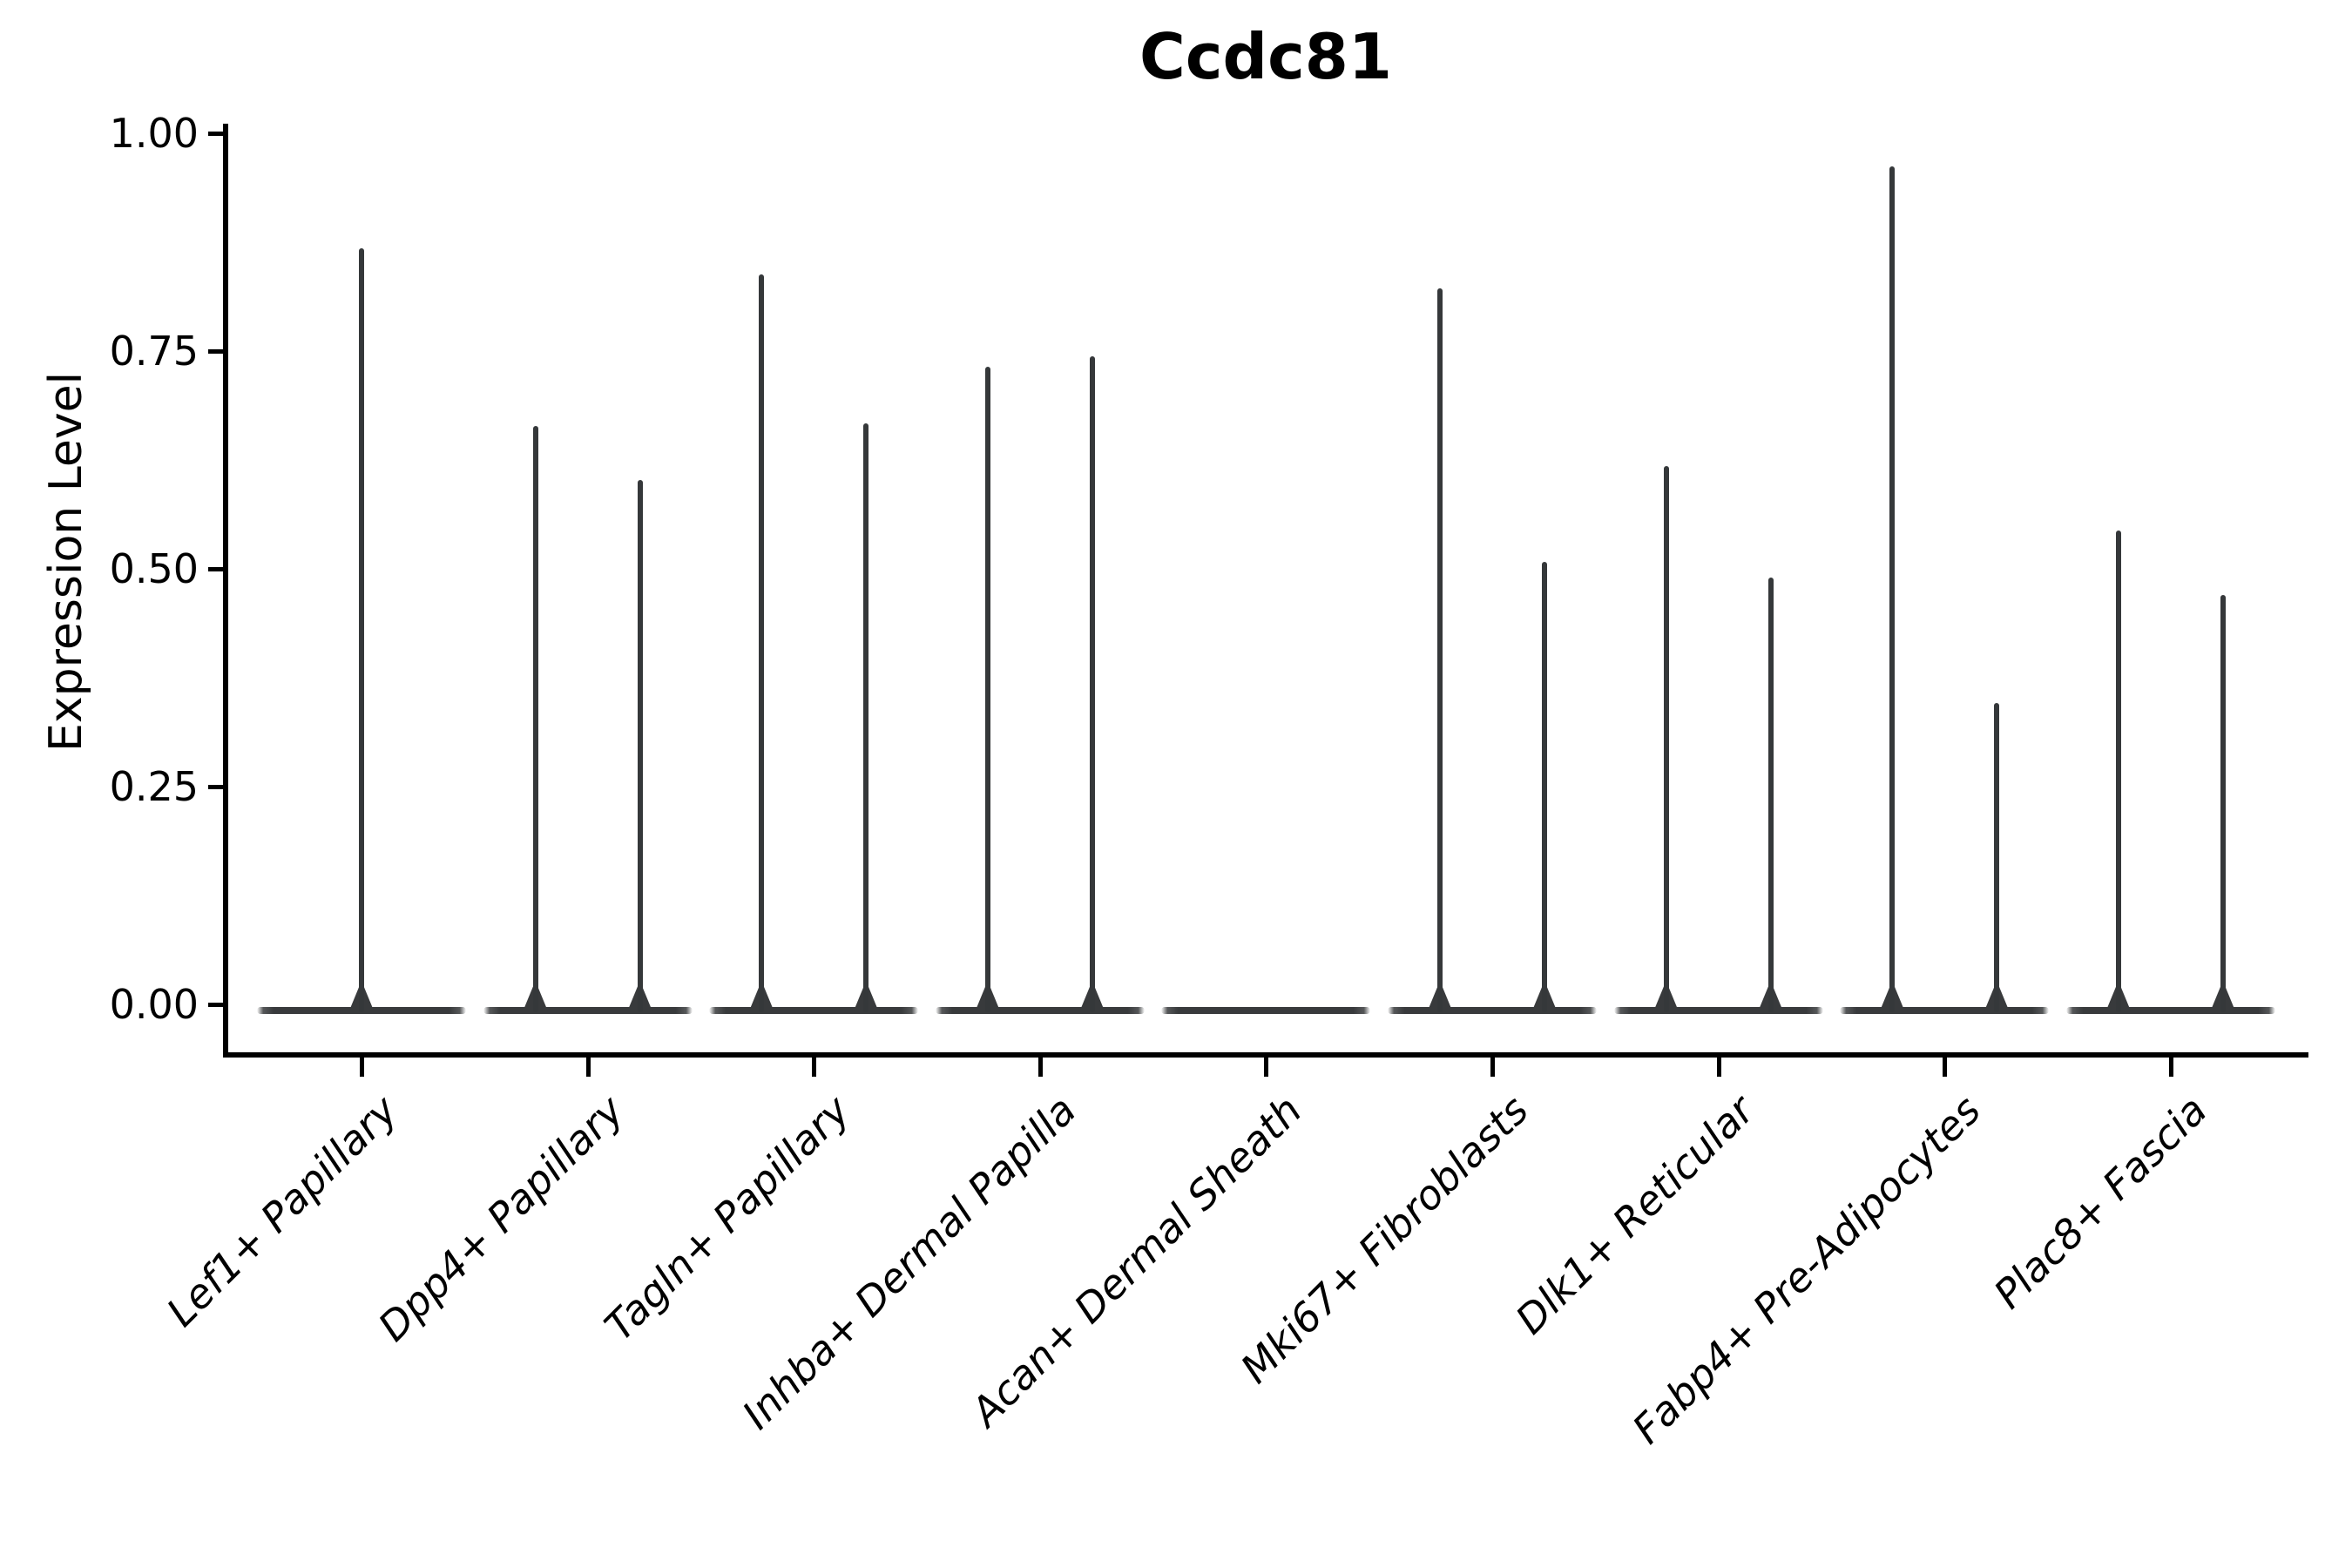  What do you see at coordinates (282, 1211) in the screenshot?
I see `x-tick-label: Lef1+ Papillary` at bounding box center [282, 1211].